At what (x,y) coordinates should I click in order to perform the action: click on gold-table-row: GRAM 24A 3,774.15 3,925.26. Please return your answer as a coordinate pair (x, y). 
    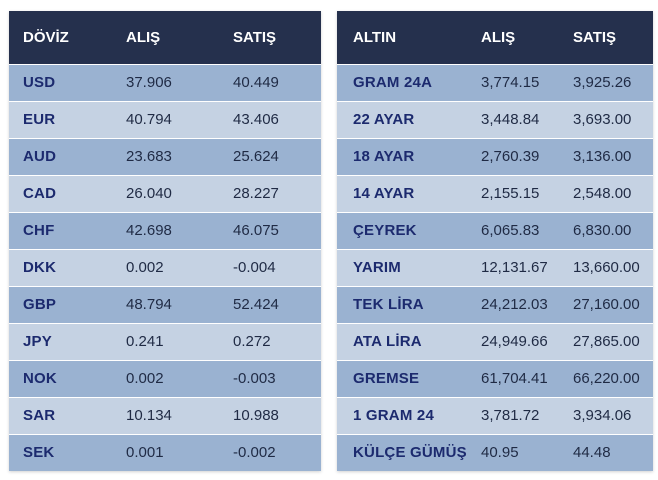
    Looking at the image, I should click on (495, 82).